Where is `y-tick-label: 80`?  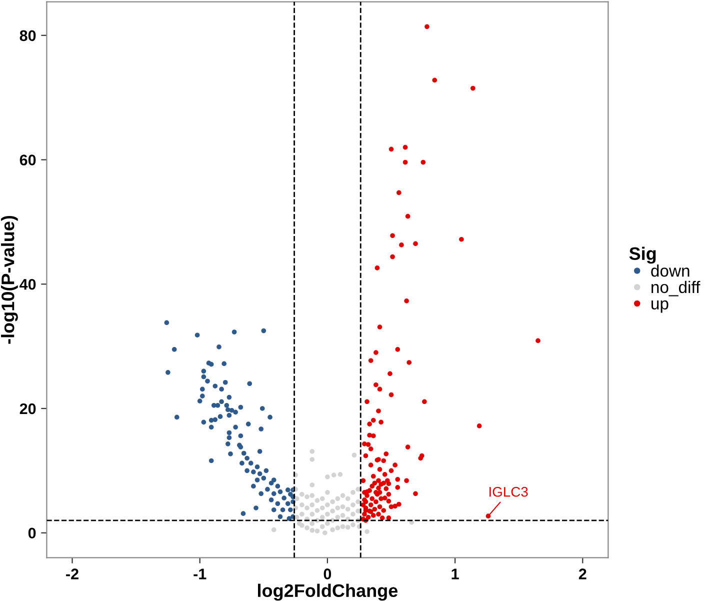 y-tick-label: 80 is located at coordinates (28, 36).